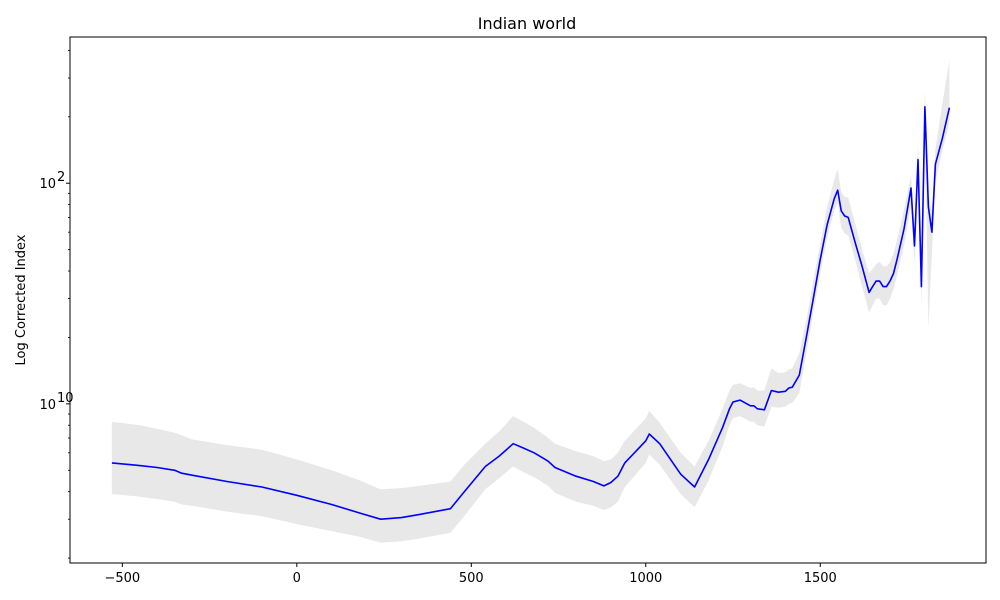  What do you see at coordinates (122, 578) in the screenshot?
I see `x-tick-label: −500` at bounding box center [122, 578].